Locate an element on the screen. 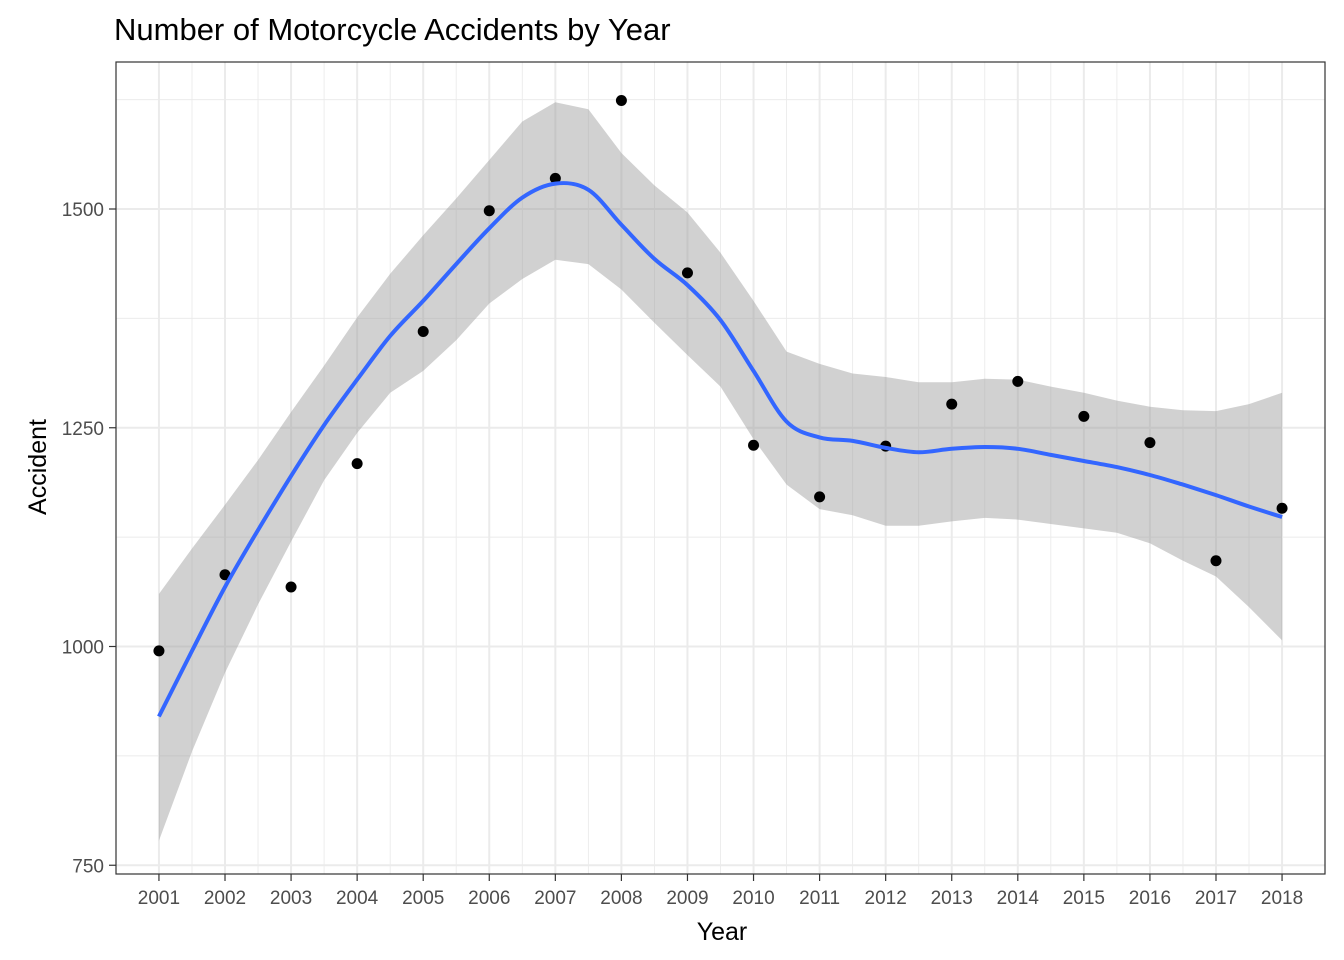  x-tick-label: 2009 is located at coordinates (687, 898).